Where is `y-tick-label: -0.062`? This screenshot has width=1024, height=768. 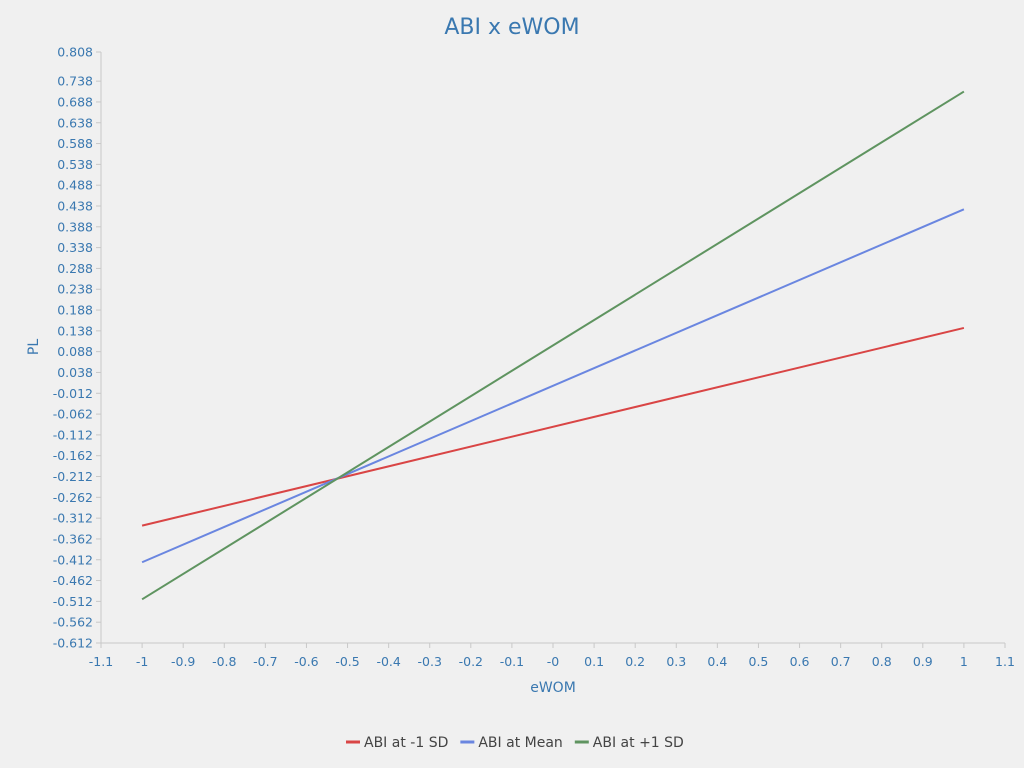 y-tick-label: -0.062 is located at coordinates (73, 414).